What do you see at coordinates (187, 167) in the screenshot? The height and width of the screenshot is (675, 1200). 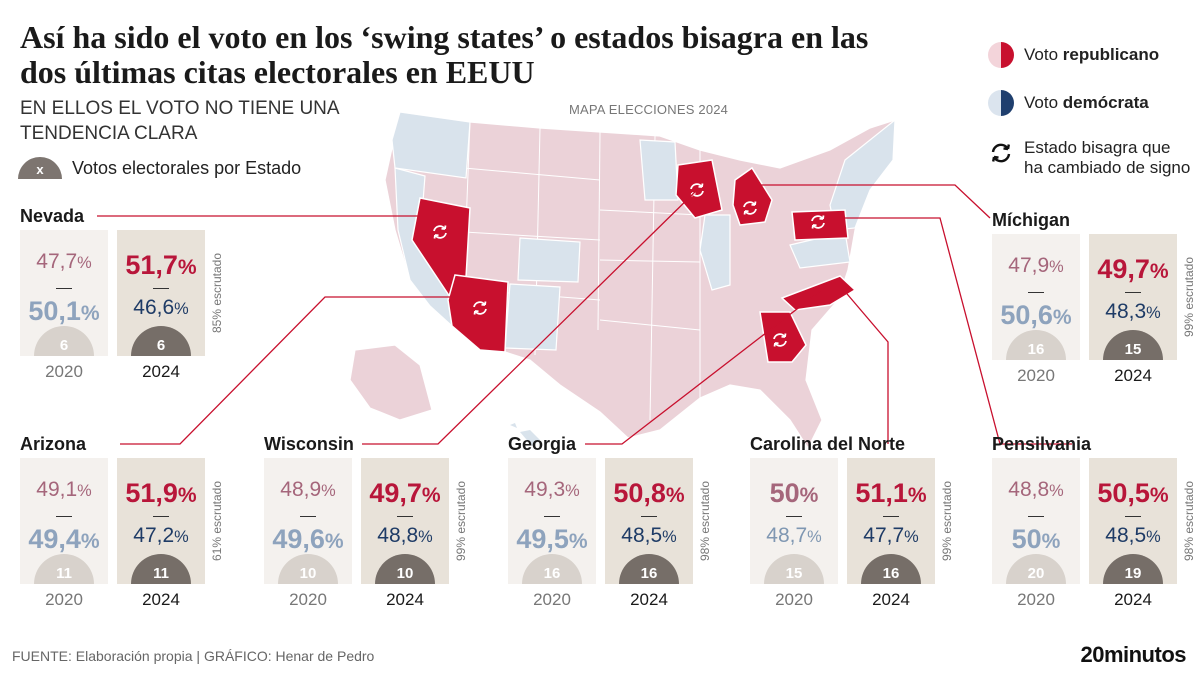 I see `electoral-votes-legend-label: Votos electorales por Estado` at bounding box center [187, 167].